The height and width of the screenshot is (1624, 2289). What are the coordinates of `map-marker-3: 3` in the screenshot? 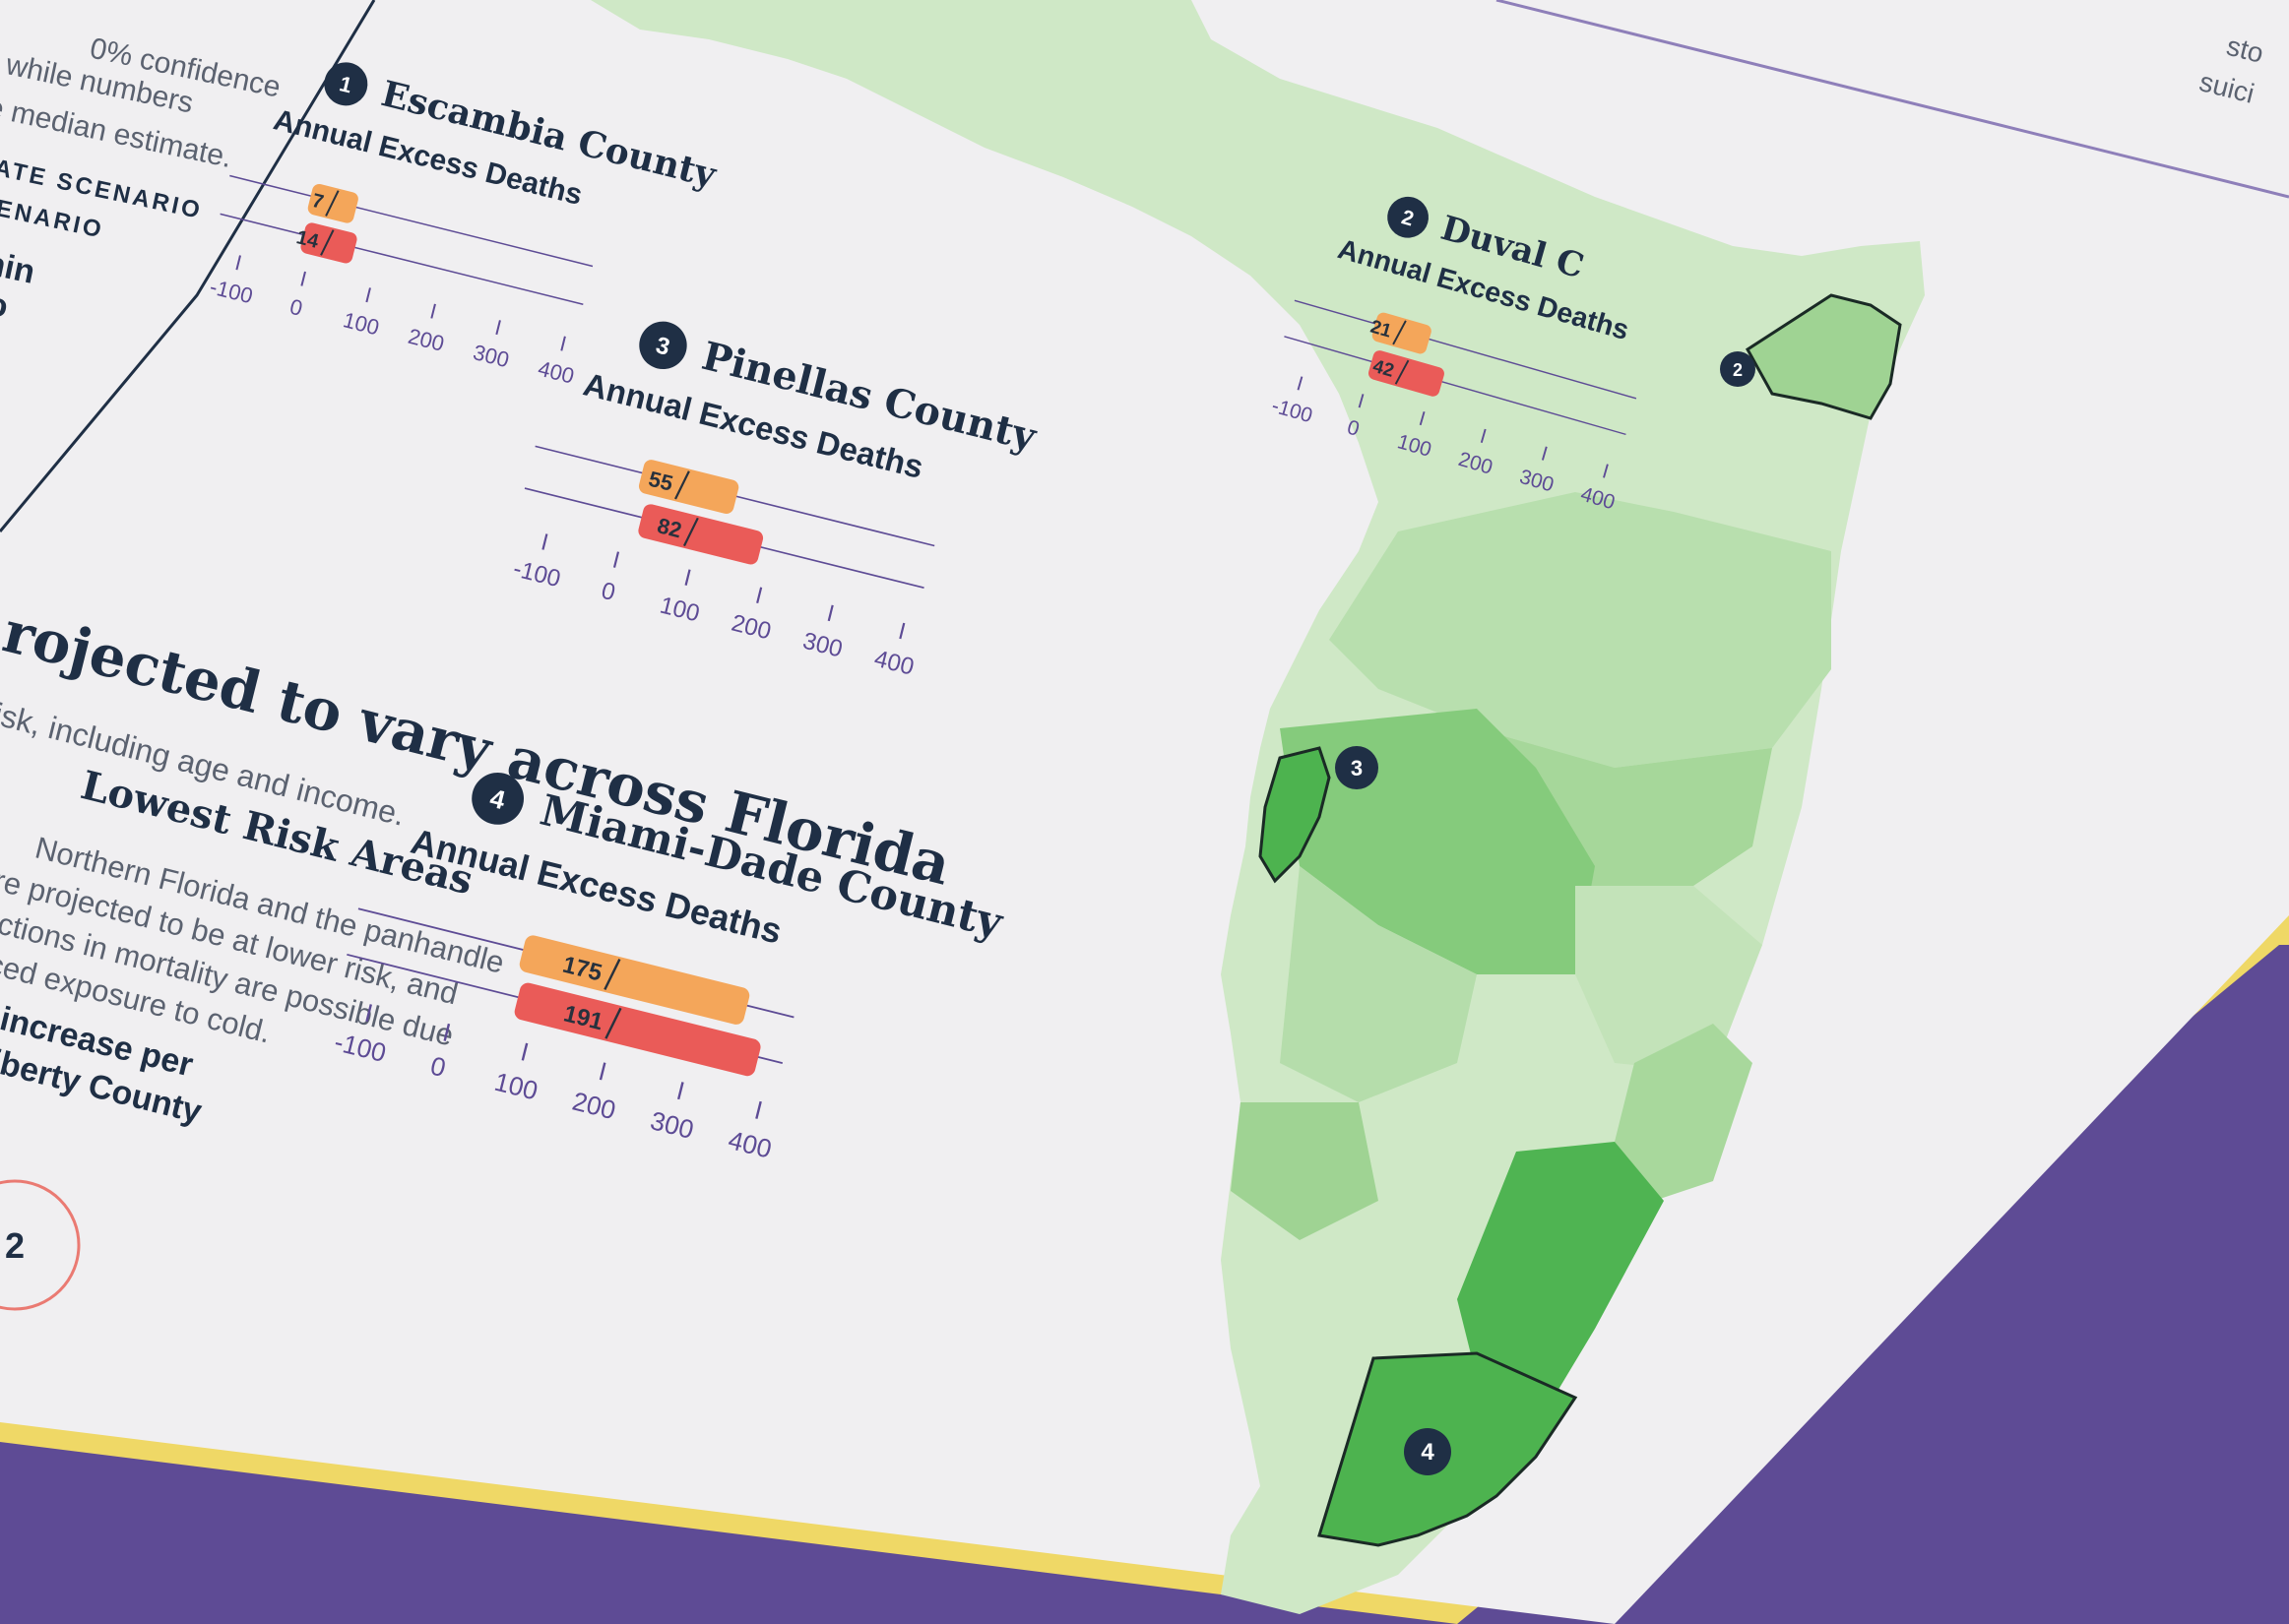 It's located at (1356, 767).